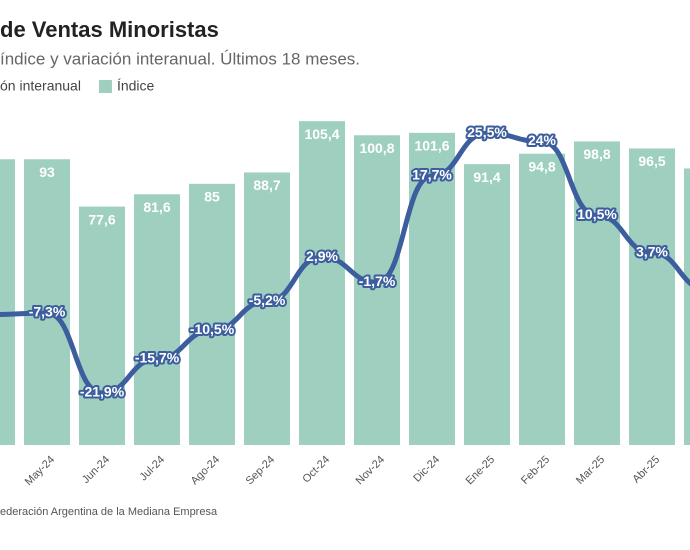 The width and height of the screenshot is (690, 550). What do you see at coordinates (535, 470) in the screenshot?
I see `x-tick-label: Feb-25` at bounding box center [535, 470].